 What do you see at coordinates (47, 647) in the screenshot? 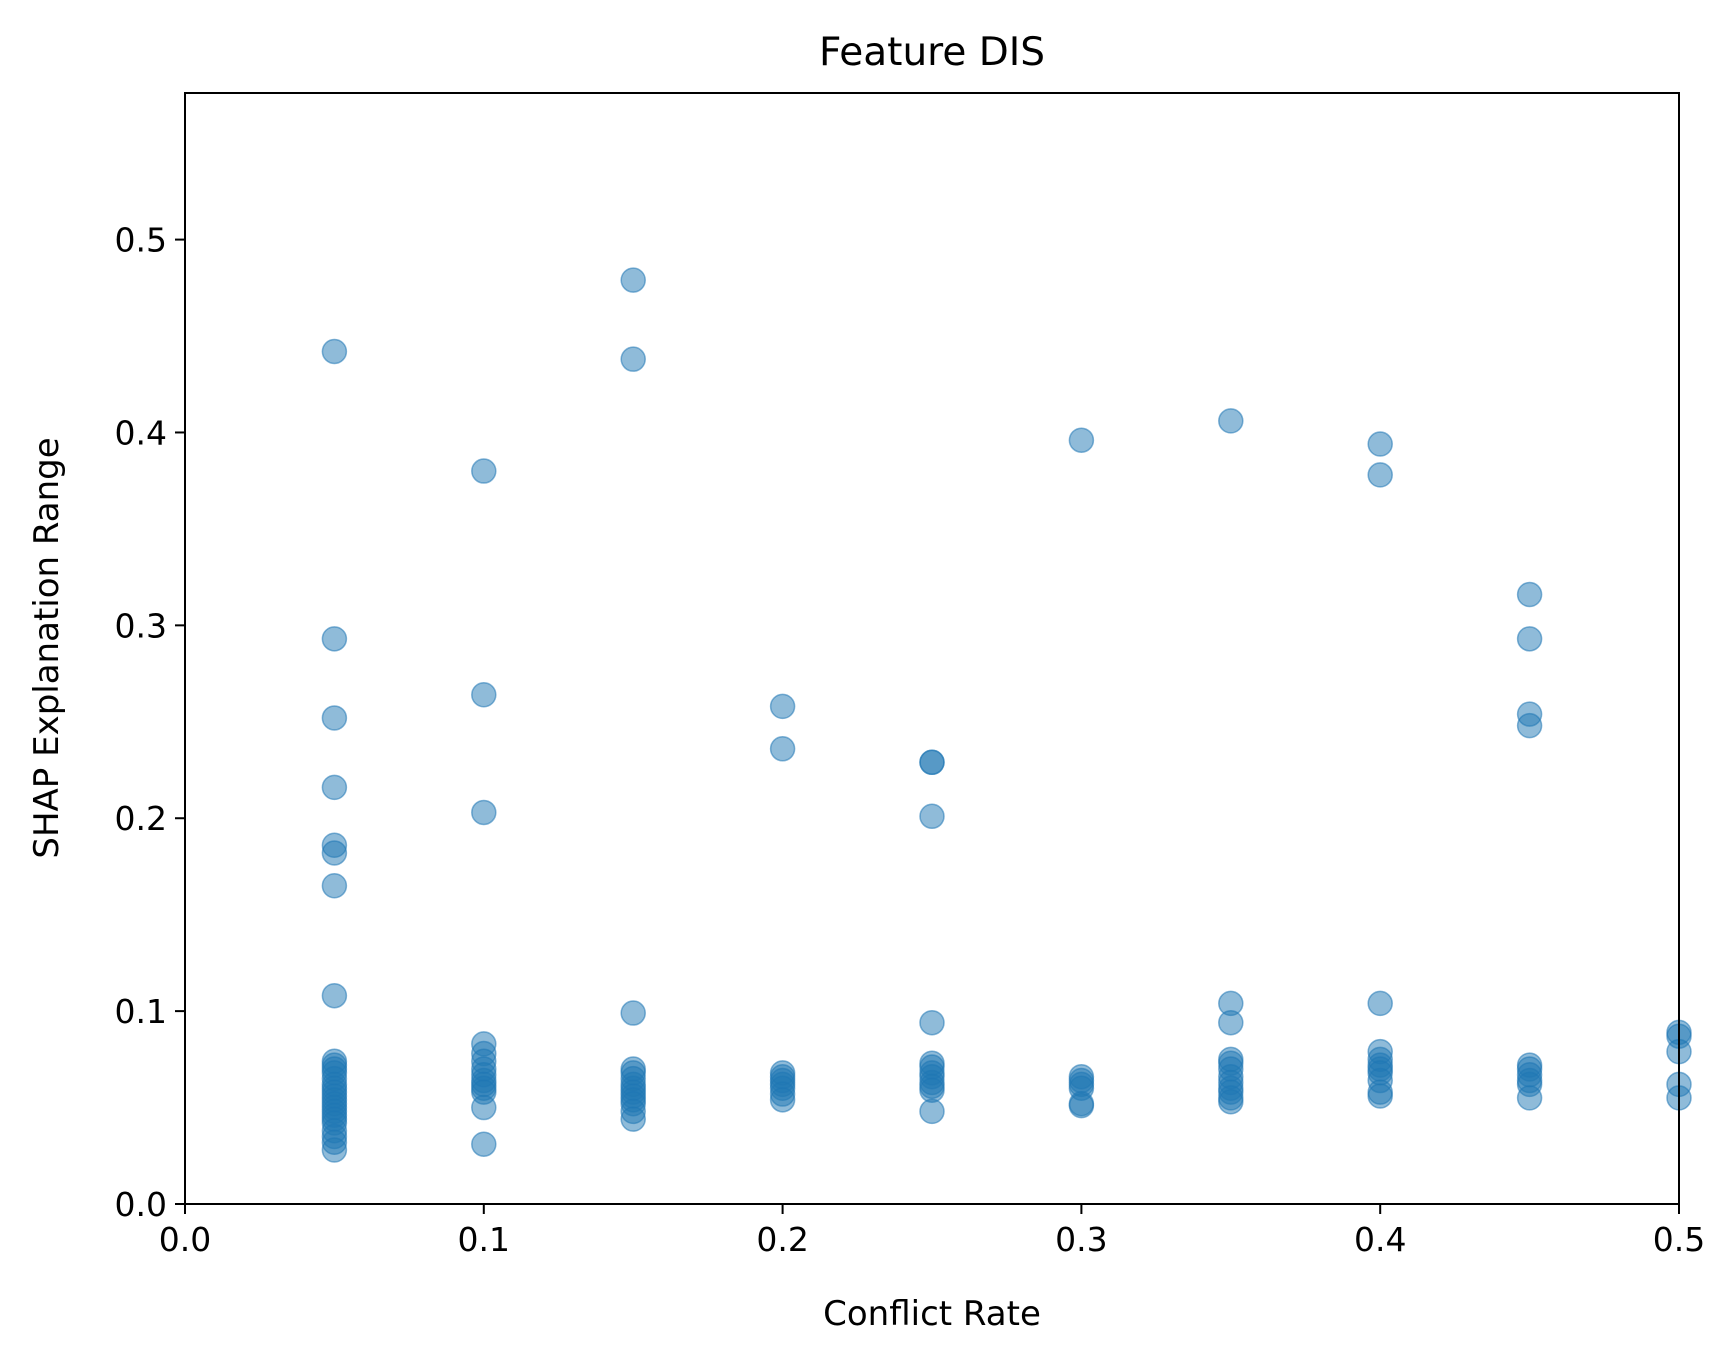
I see `y-axis-label: SHAP Explanation Range` at bounding box center [47, 647].